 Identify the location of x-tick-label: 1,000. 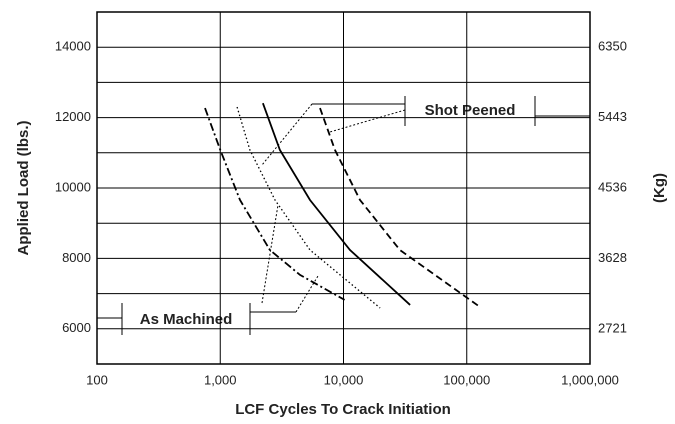
(220, 379).